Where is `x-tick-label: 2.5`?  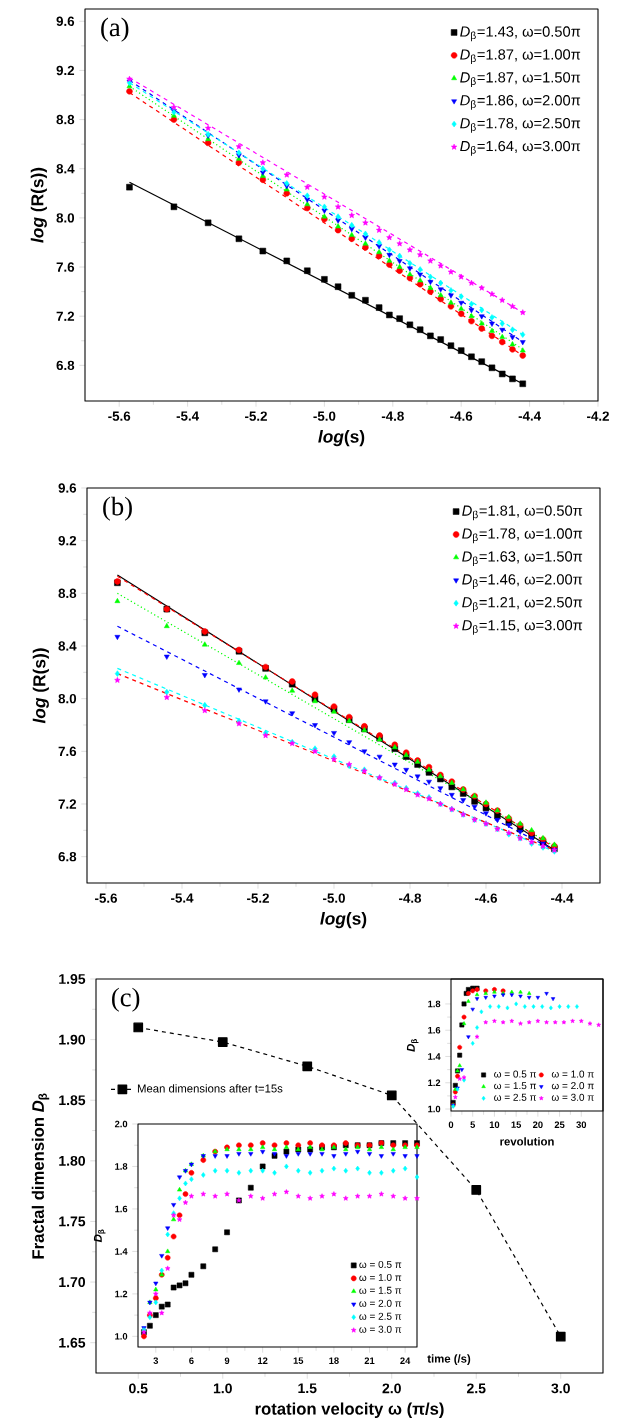
x-tick-label: 2.5 is located at coordinates (476, 1388).